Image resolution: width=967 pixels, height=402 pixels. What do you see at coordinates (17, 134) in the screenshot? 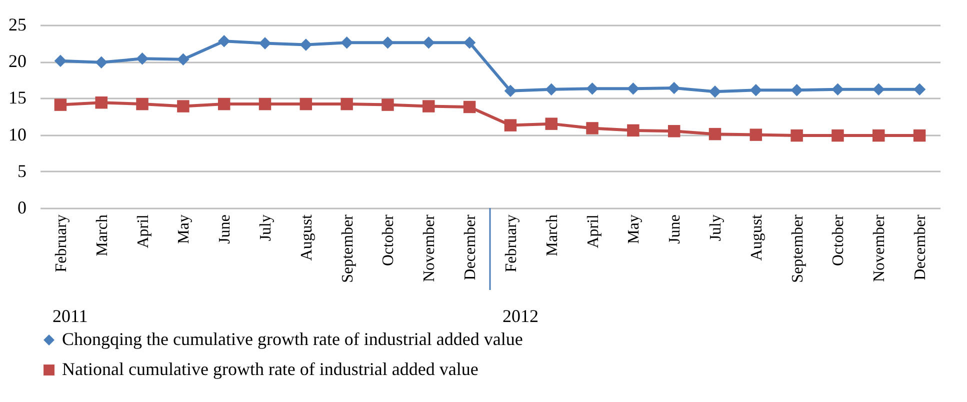
I see `y-tick-label: 10` at bounding box center [17, 134].